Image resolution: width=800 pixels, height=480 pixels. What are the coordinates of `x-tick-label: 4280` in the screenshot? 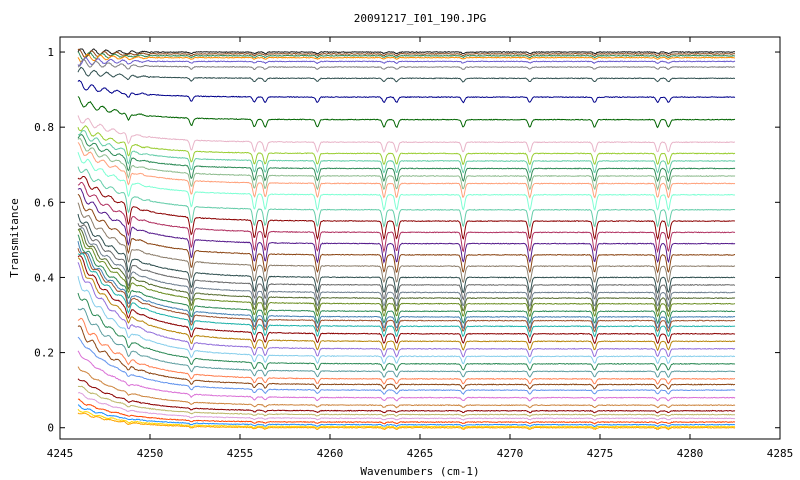 It's located at (690, 453).